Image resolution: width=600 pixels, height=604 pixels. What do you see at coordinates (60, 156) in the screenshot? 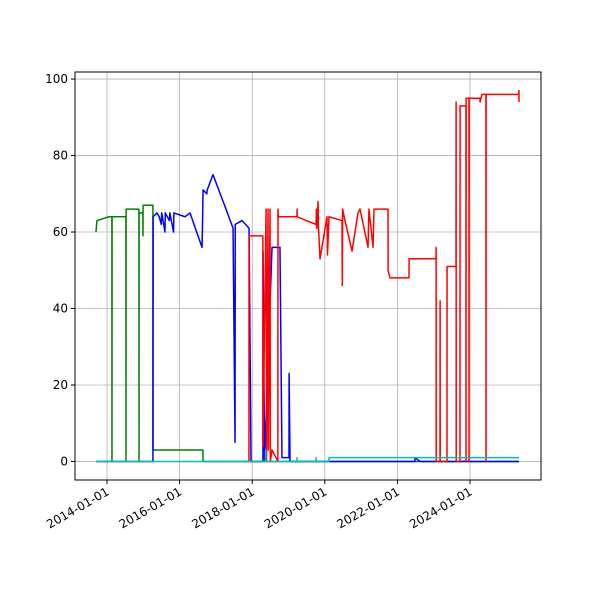
I see `y-tick-label: 80` at bounding box center [60, 156].